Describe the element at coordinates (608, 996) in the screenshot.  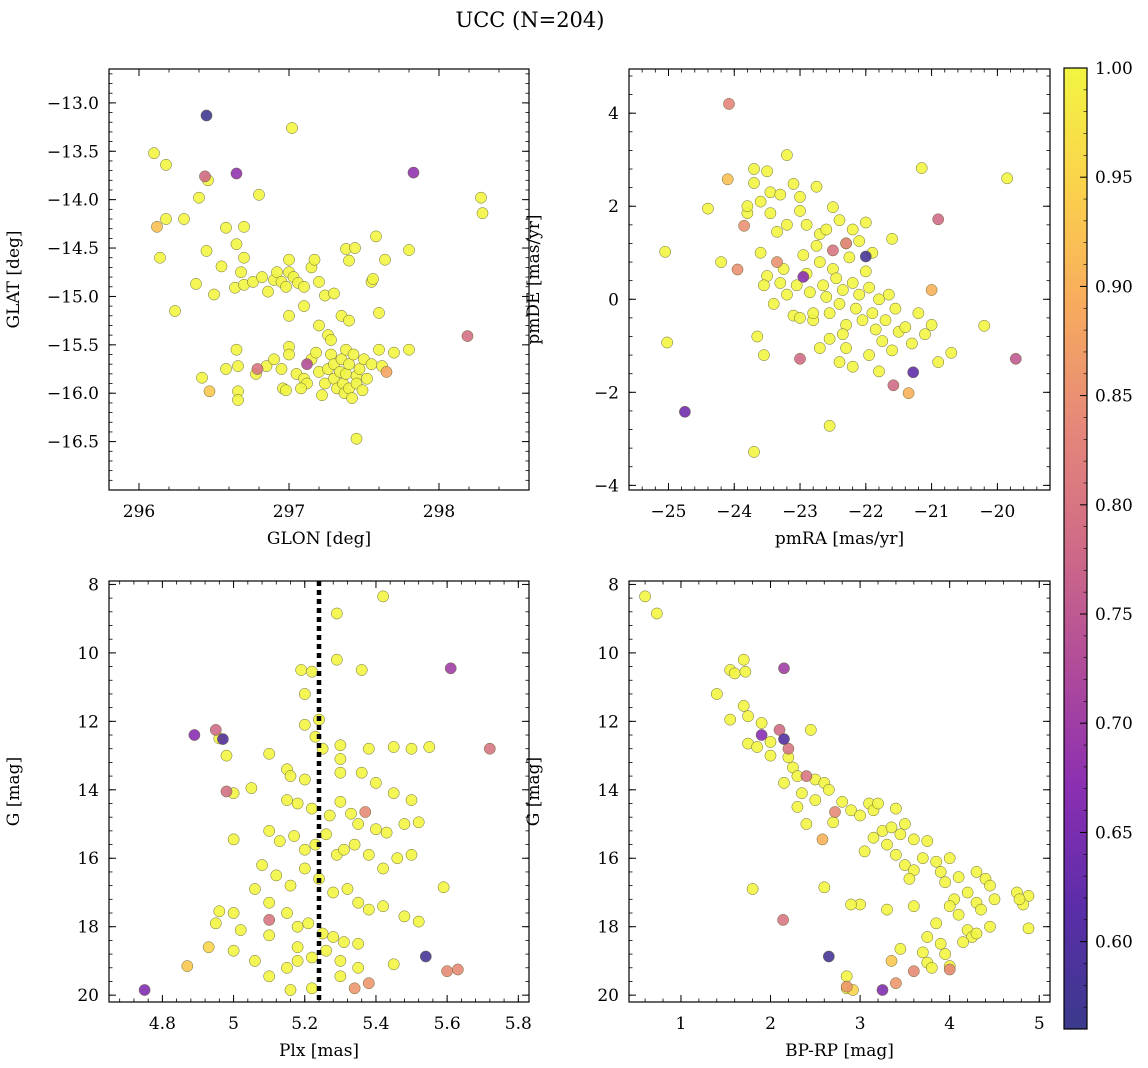
I see `y-tick-label: 20` at that location.